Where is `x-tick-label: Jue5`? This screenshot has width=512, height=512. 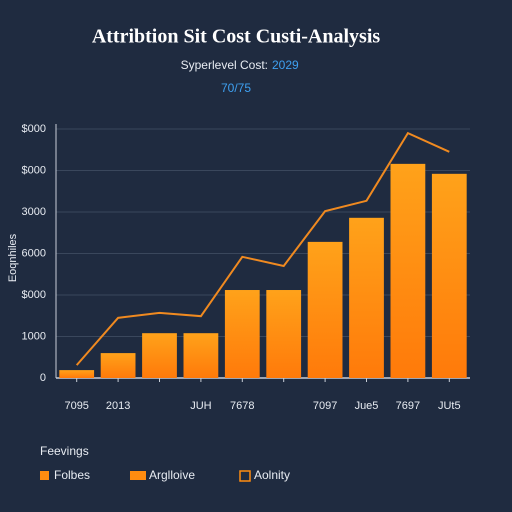 x-tick-label: Jue5 is located at coordinates (367, 406).